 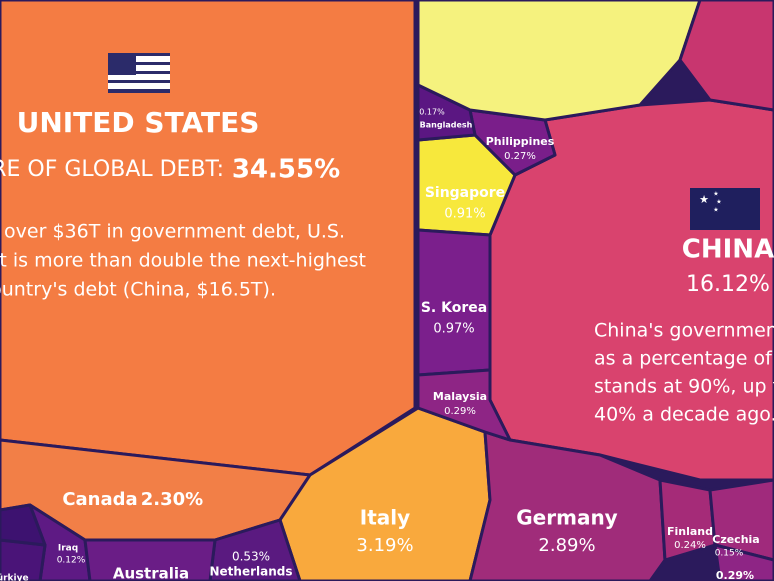 I want to click on us-description: With over $36T in government debt, U.S., so click(x=172, y=232).